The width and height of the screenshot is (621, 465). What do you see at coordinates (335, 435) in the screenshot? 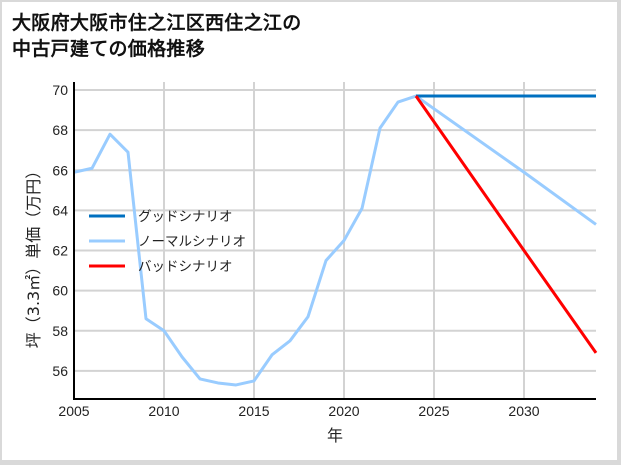
I see `x-axis-label: 年` at bounding box center [335, 435].